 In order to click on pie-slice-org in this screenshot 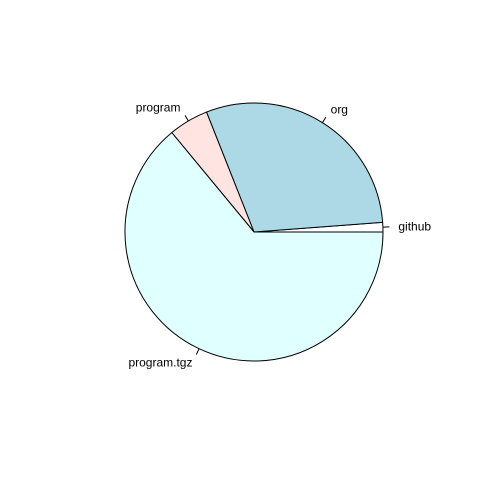, I will do `click(294, 167)`.